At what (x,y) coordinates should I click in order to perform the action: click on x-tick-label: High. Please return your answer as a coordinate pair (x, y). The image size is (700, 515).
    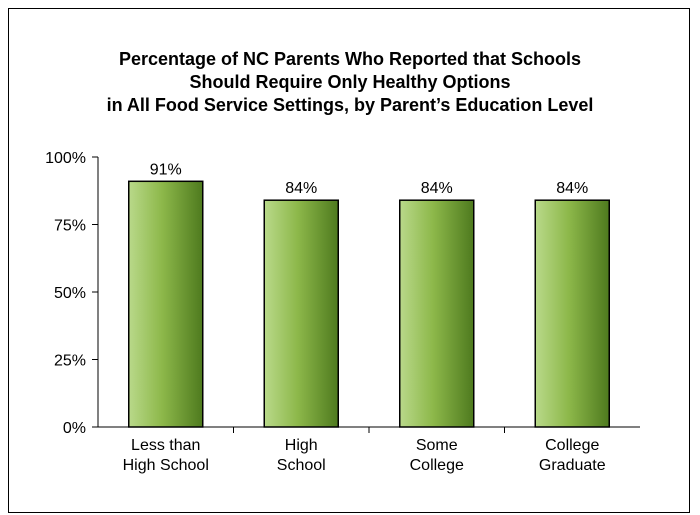
    Looking at the image, I should click on (301, 445).